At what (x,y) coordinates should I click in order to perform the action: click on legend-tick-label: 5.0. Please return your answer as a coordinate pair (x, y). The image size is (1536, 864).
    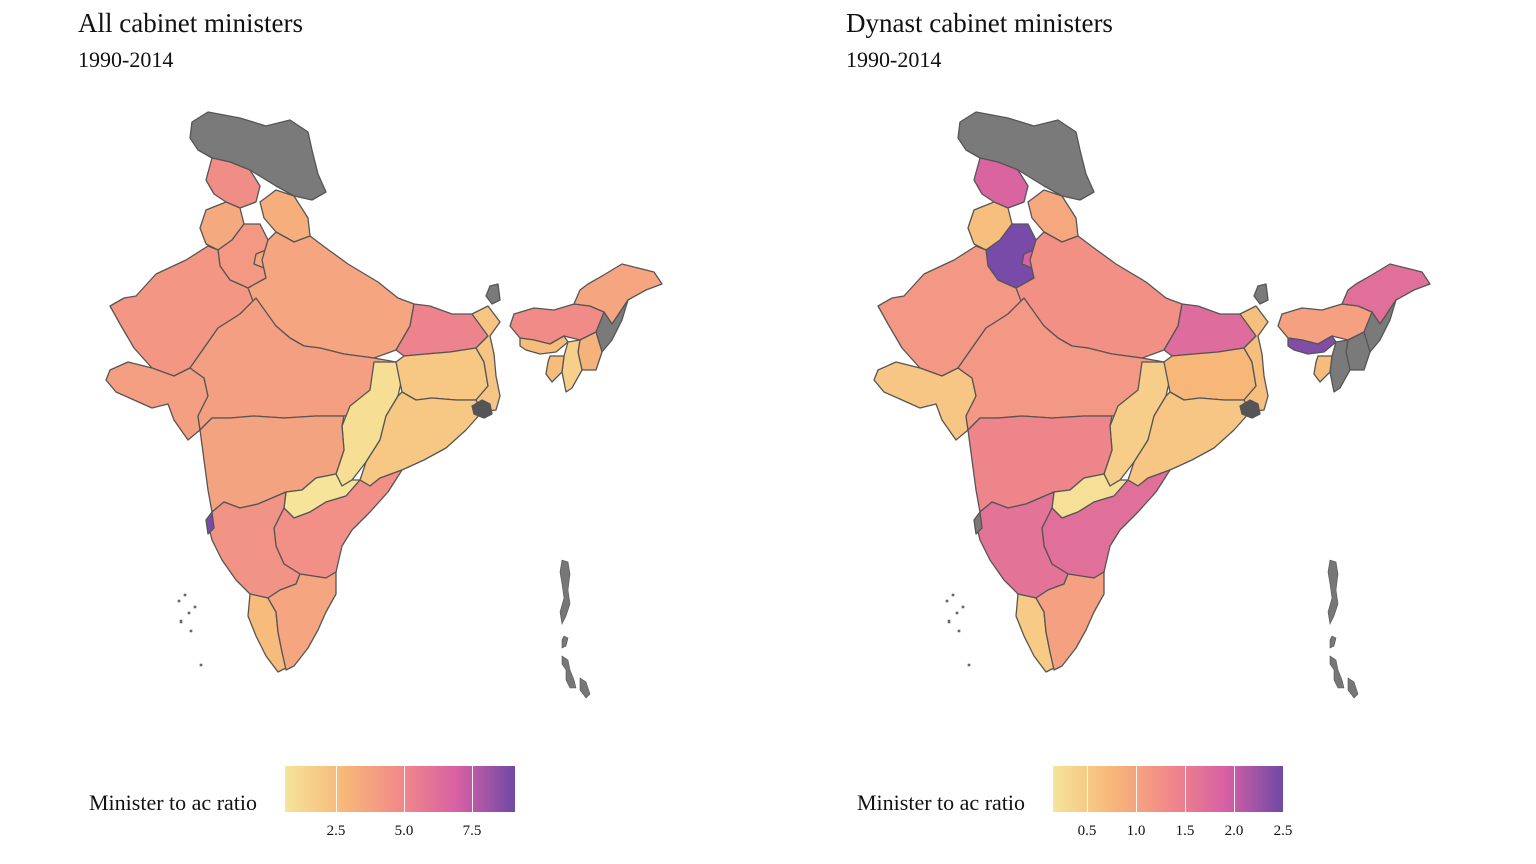
    Looking at the image, I should click on (404, 831).